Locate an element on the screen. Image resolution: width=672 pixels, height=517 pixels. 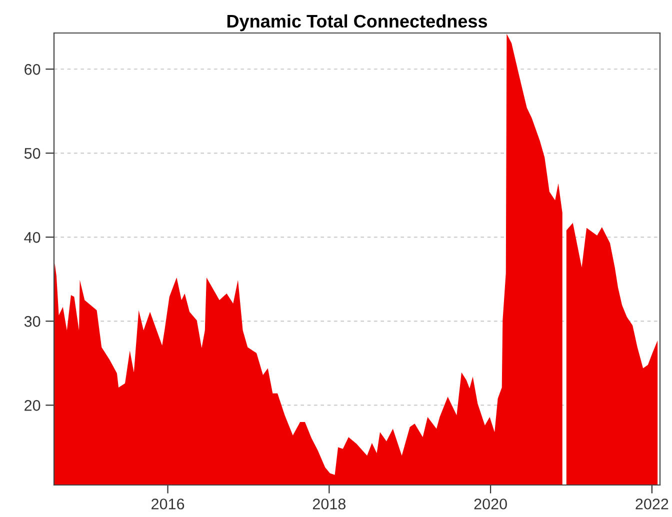
x-tick-label: 2016 is located at coordinates (168, 504).